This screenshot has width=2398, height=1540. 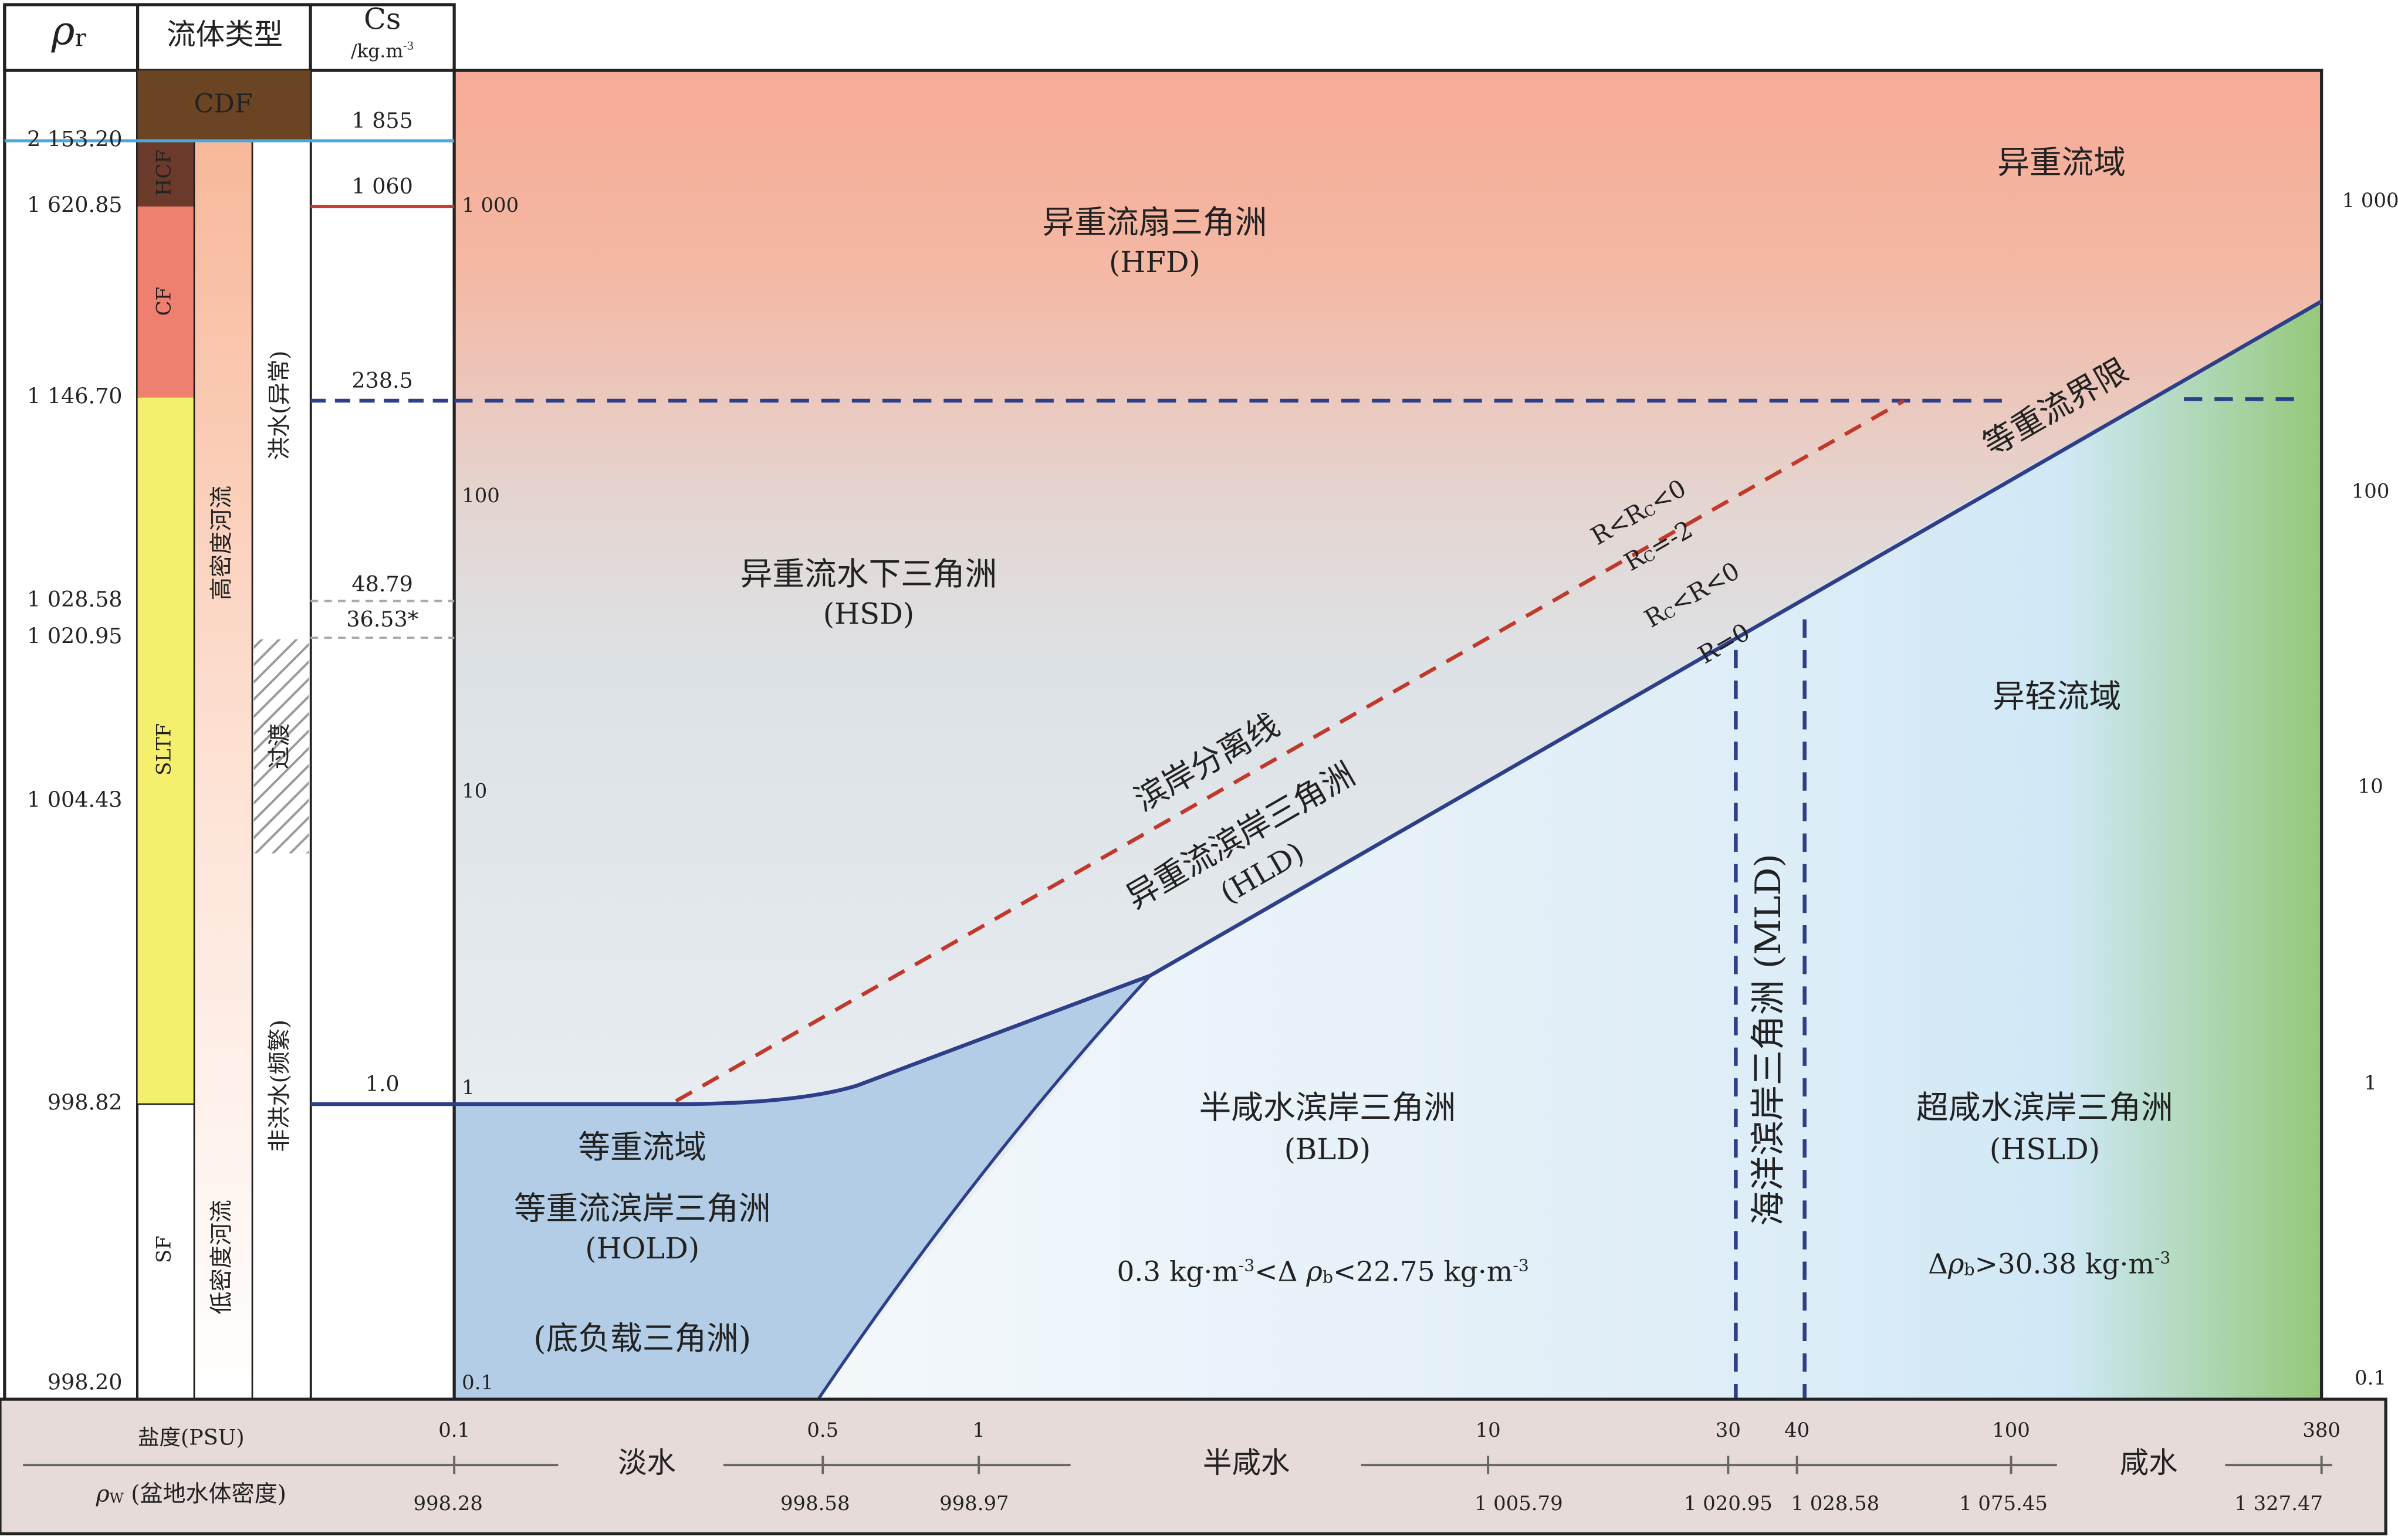 What do you see at coordinates (1423, 1271) in the screenshot?
I see `text-part: <22.75 kg·m` at bounding box center [1423, 1271].